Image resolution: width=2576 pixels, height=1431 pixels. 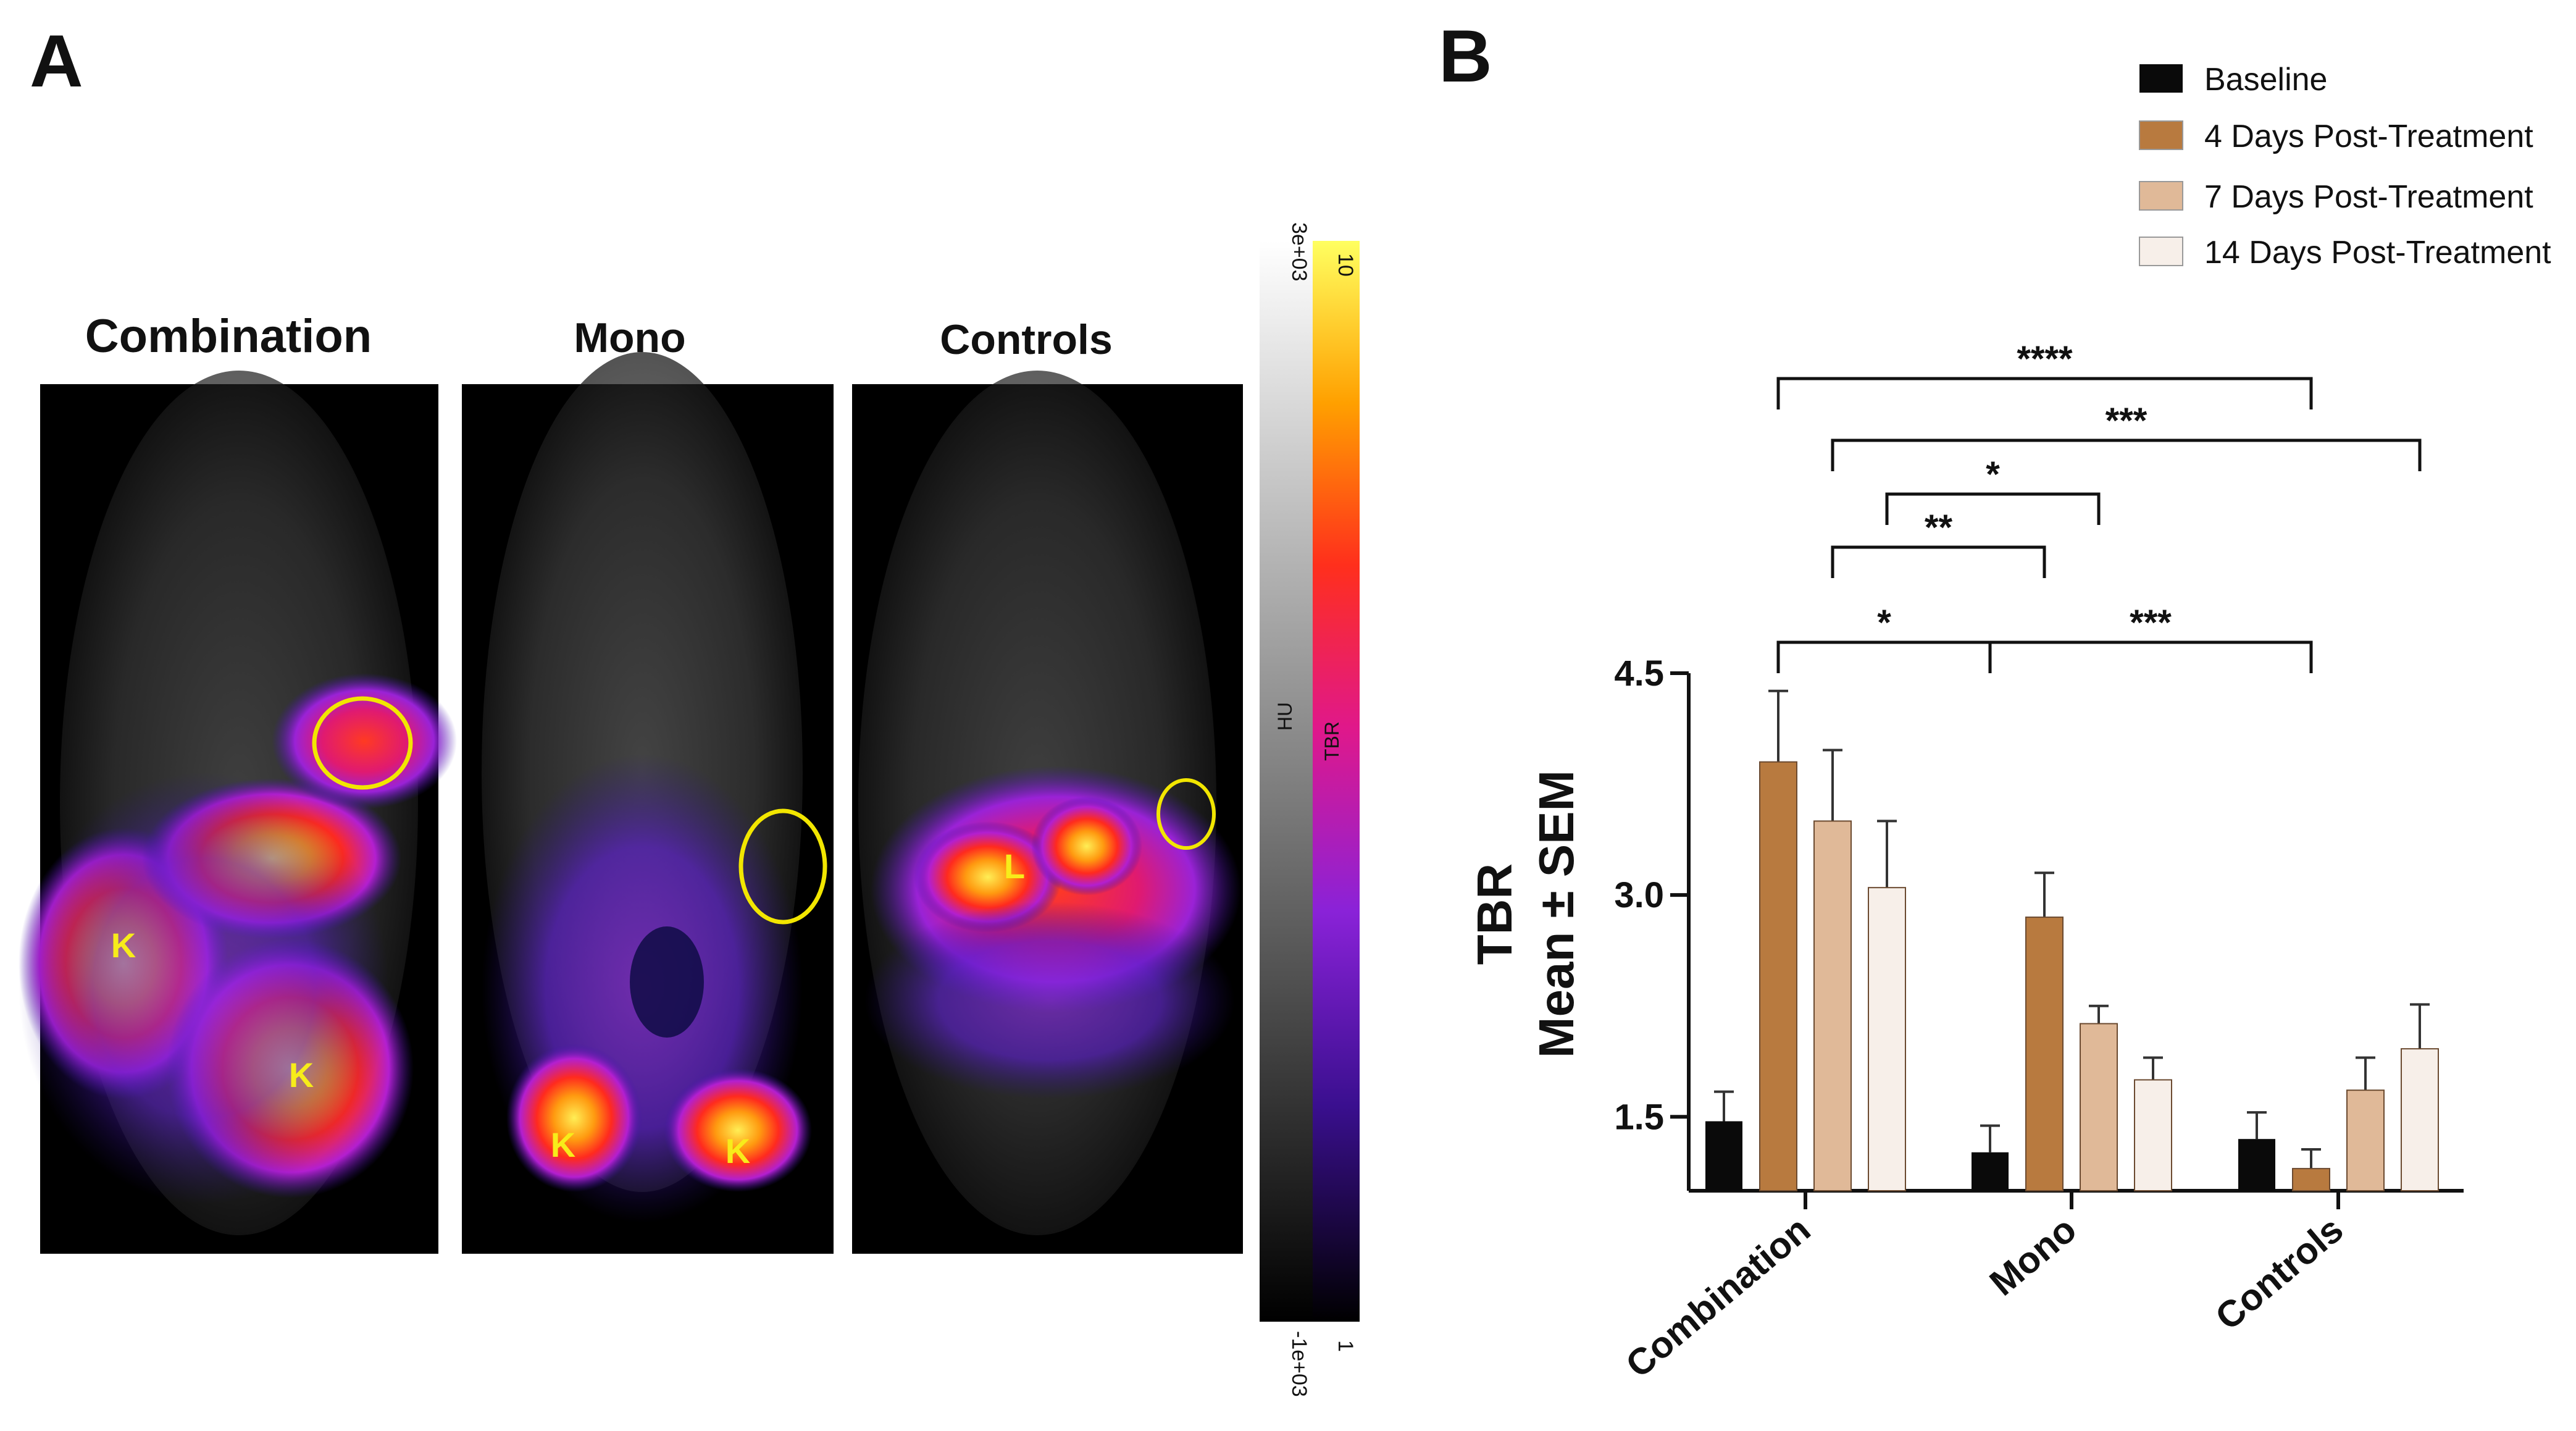 What do you see at coordinates (1345, 1346) in the screenshot?
I see `tbr-min-label: 1` at bounding box center [1345, 1346].